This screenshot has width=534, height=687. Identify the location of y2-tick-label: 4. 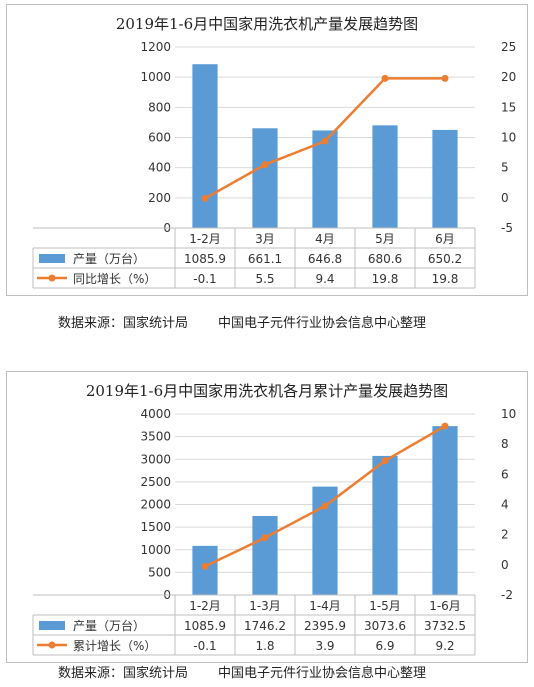
(505, 505).